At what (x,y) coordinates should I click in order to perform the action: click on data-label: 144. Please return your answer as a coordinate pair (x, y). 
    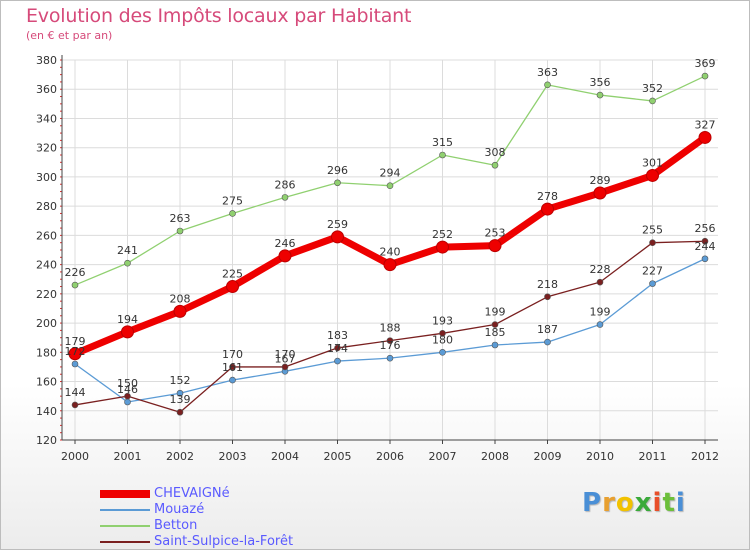
    Looking at the image, I should click on (75, 392).